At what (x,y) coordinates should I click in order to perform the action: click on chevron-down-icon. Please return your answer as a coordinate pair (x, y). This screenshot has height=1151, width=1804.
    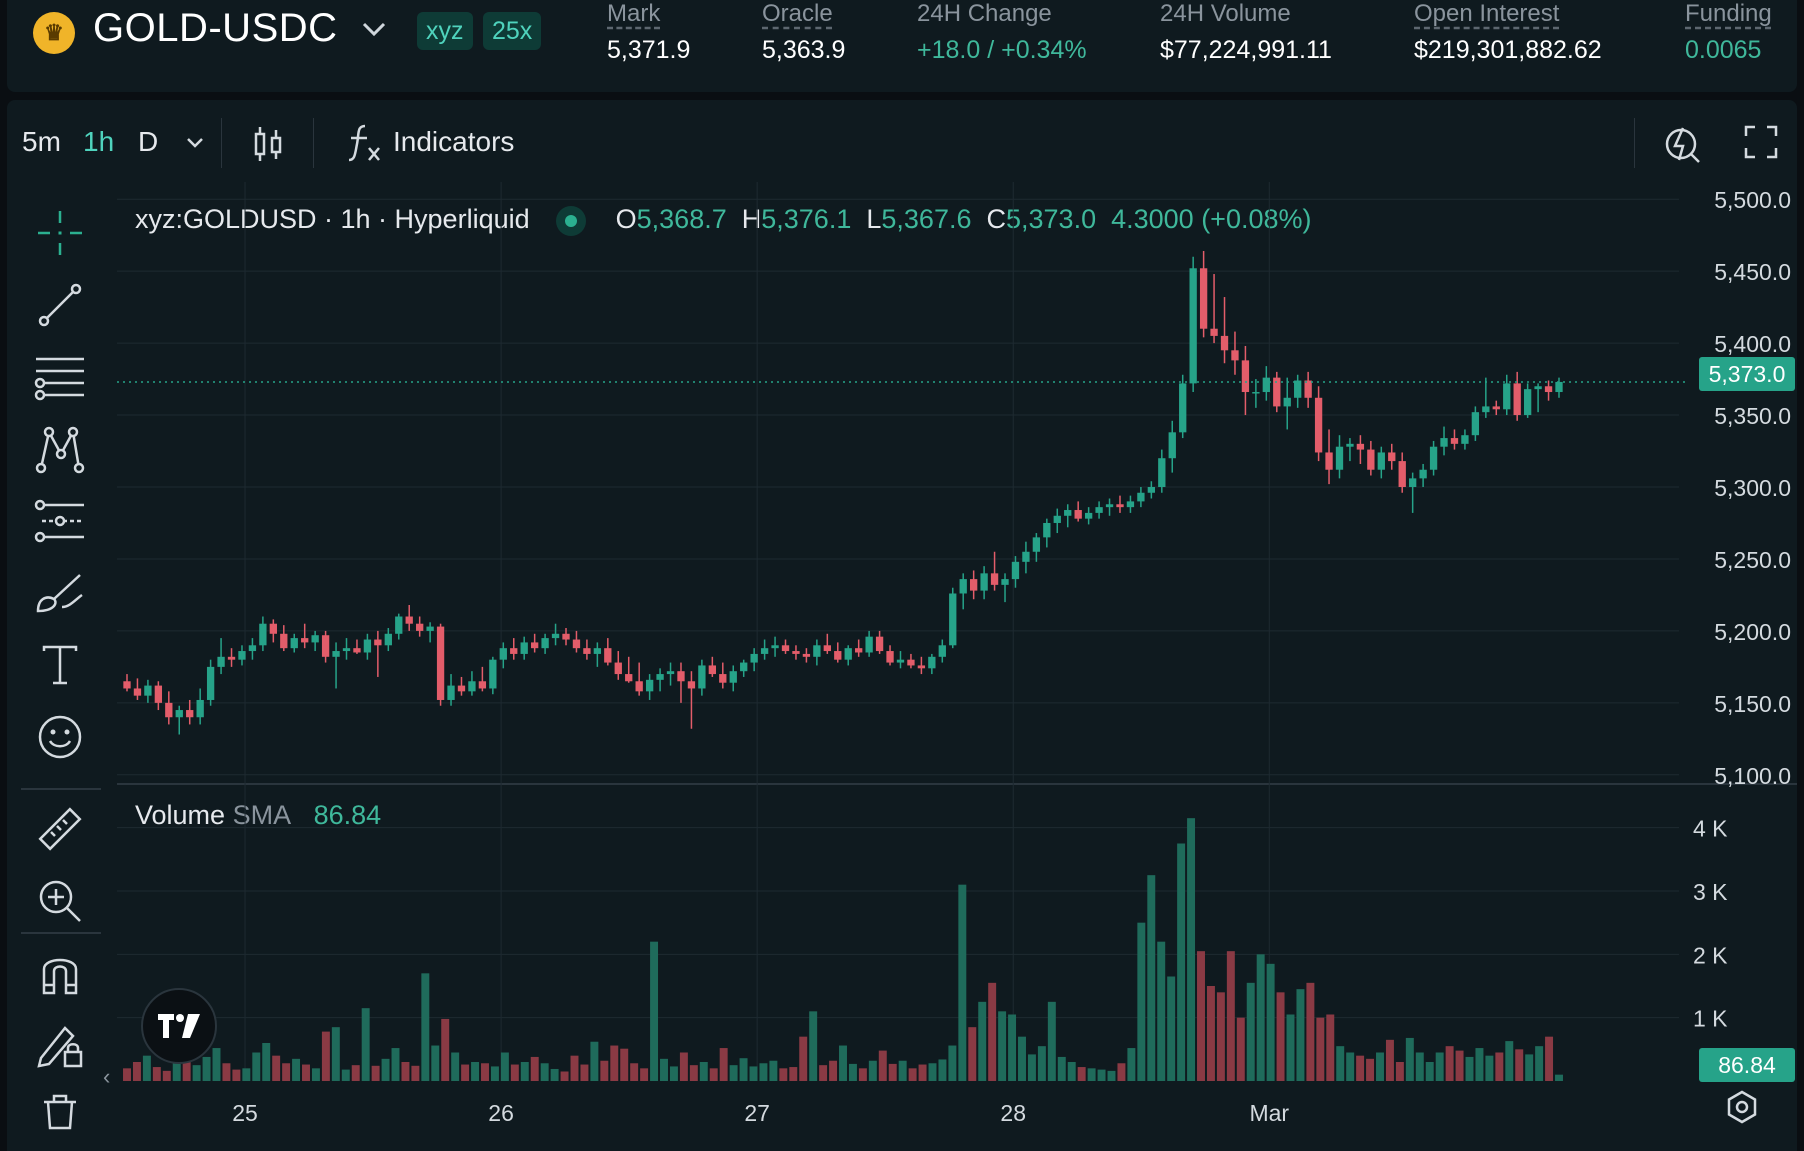
    Looking at the image, I should click on (374, 32).